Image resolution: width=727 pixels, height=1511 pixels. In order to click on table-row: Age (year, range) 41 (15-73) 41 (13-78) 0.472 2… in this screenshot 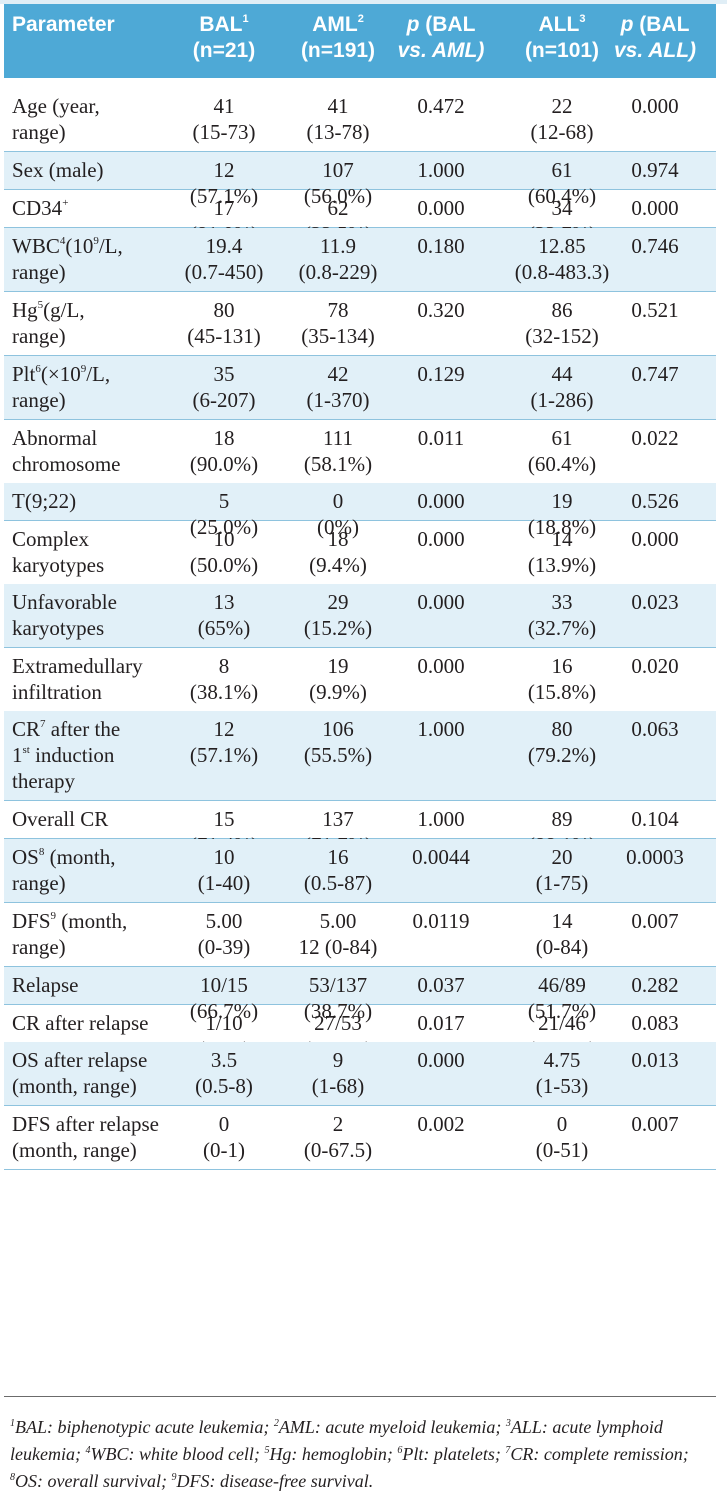, I will do `click(360, 120)`.